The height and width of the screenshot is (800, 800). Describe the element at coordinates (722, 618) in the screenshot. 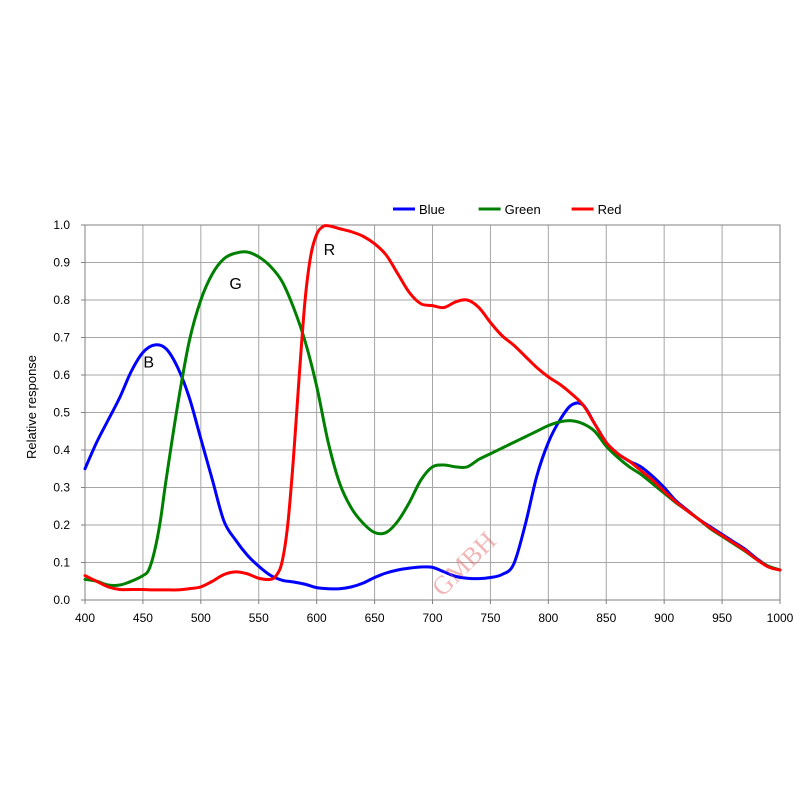

I see `x-tick-label: 950` at that location.